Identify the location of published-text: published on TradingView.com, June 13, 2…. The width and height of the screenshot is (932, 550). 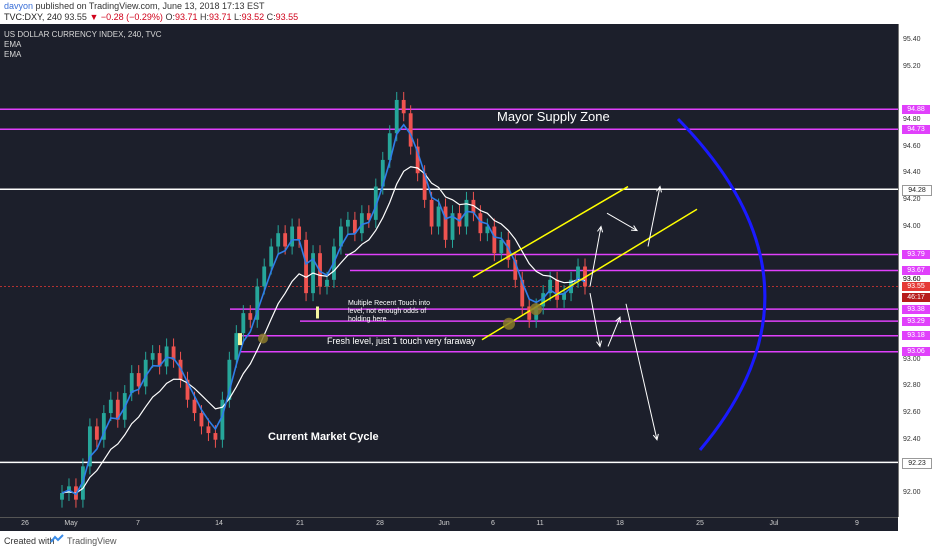
(150, 6).